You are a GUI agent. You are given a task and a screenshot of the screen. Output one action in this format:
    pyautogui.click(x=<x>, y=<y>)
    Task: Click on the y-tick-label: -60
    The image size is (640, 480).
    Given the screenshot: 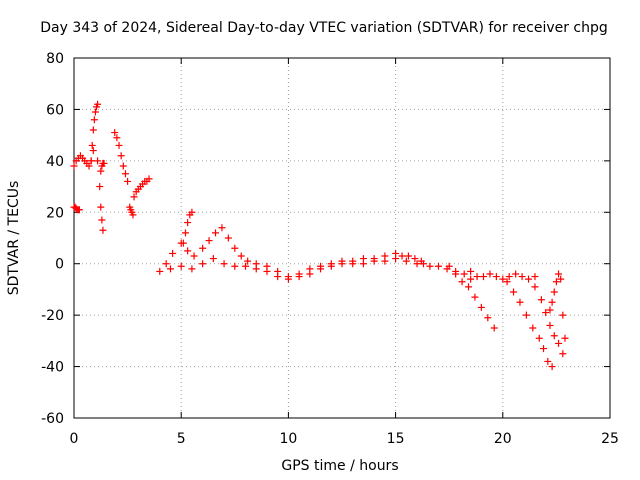 What is the action you would take?
    pyautogui.click(x=52, y=419)
    